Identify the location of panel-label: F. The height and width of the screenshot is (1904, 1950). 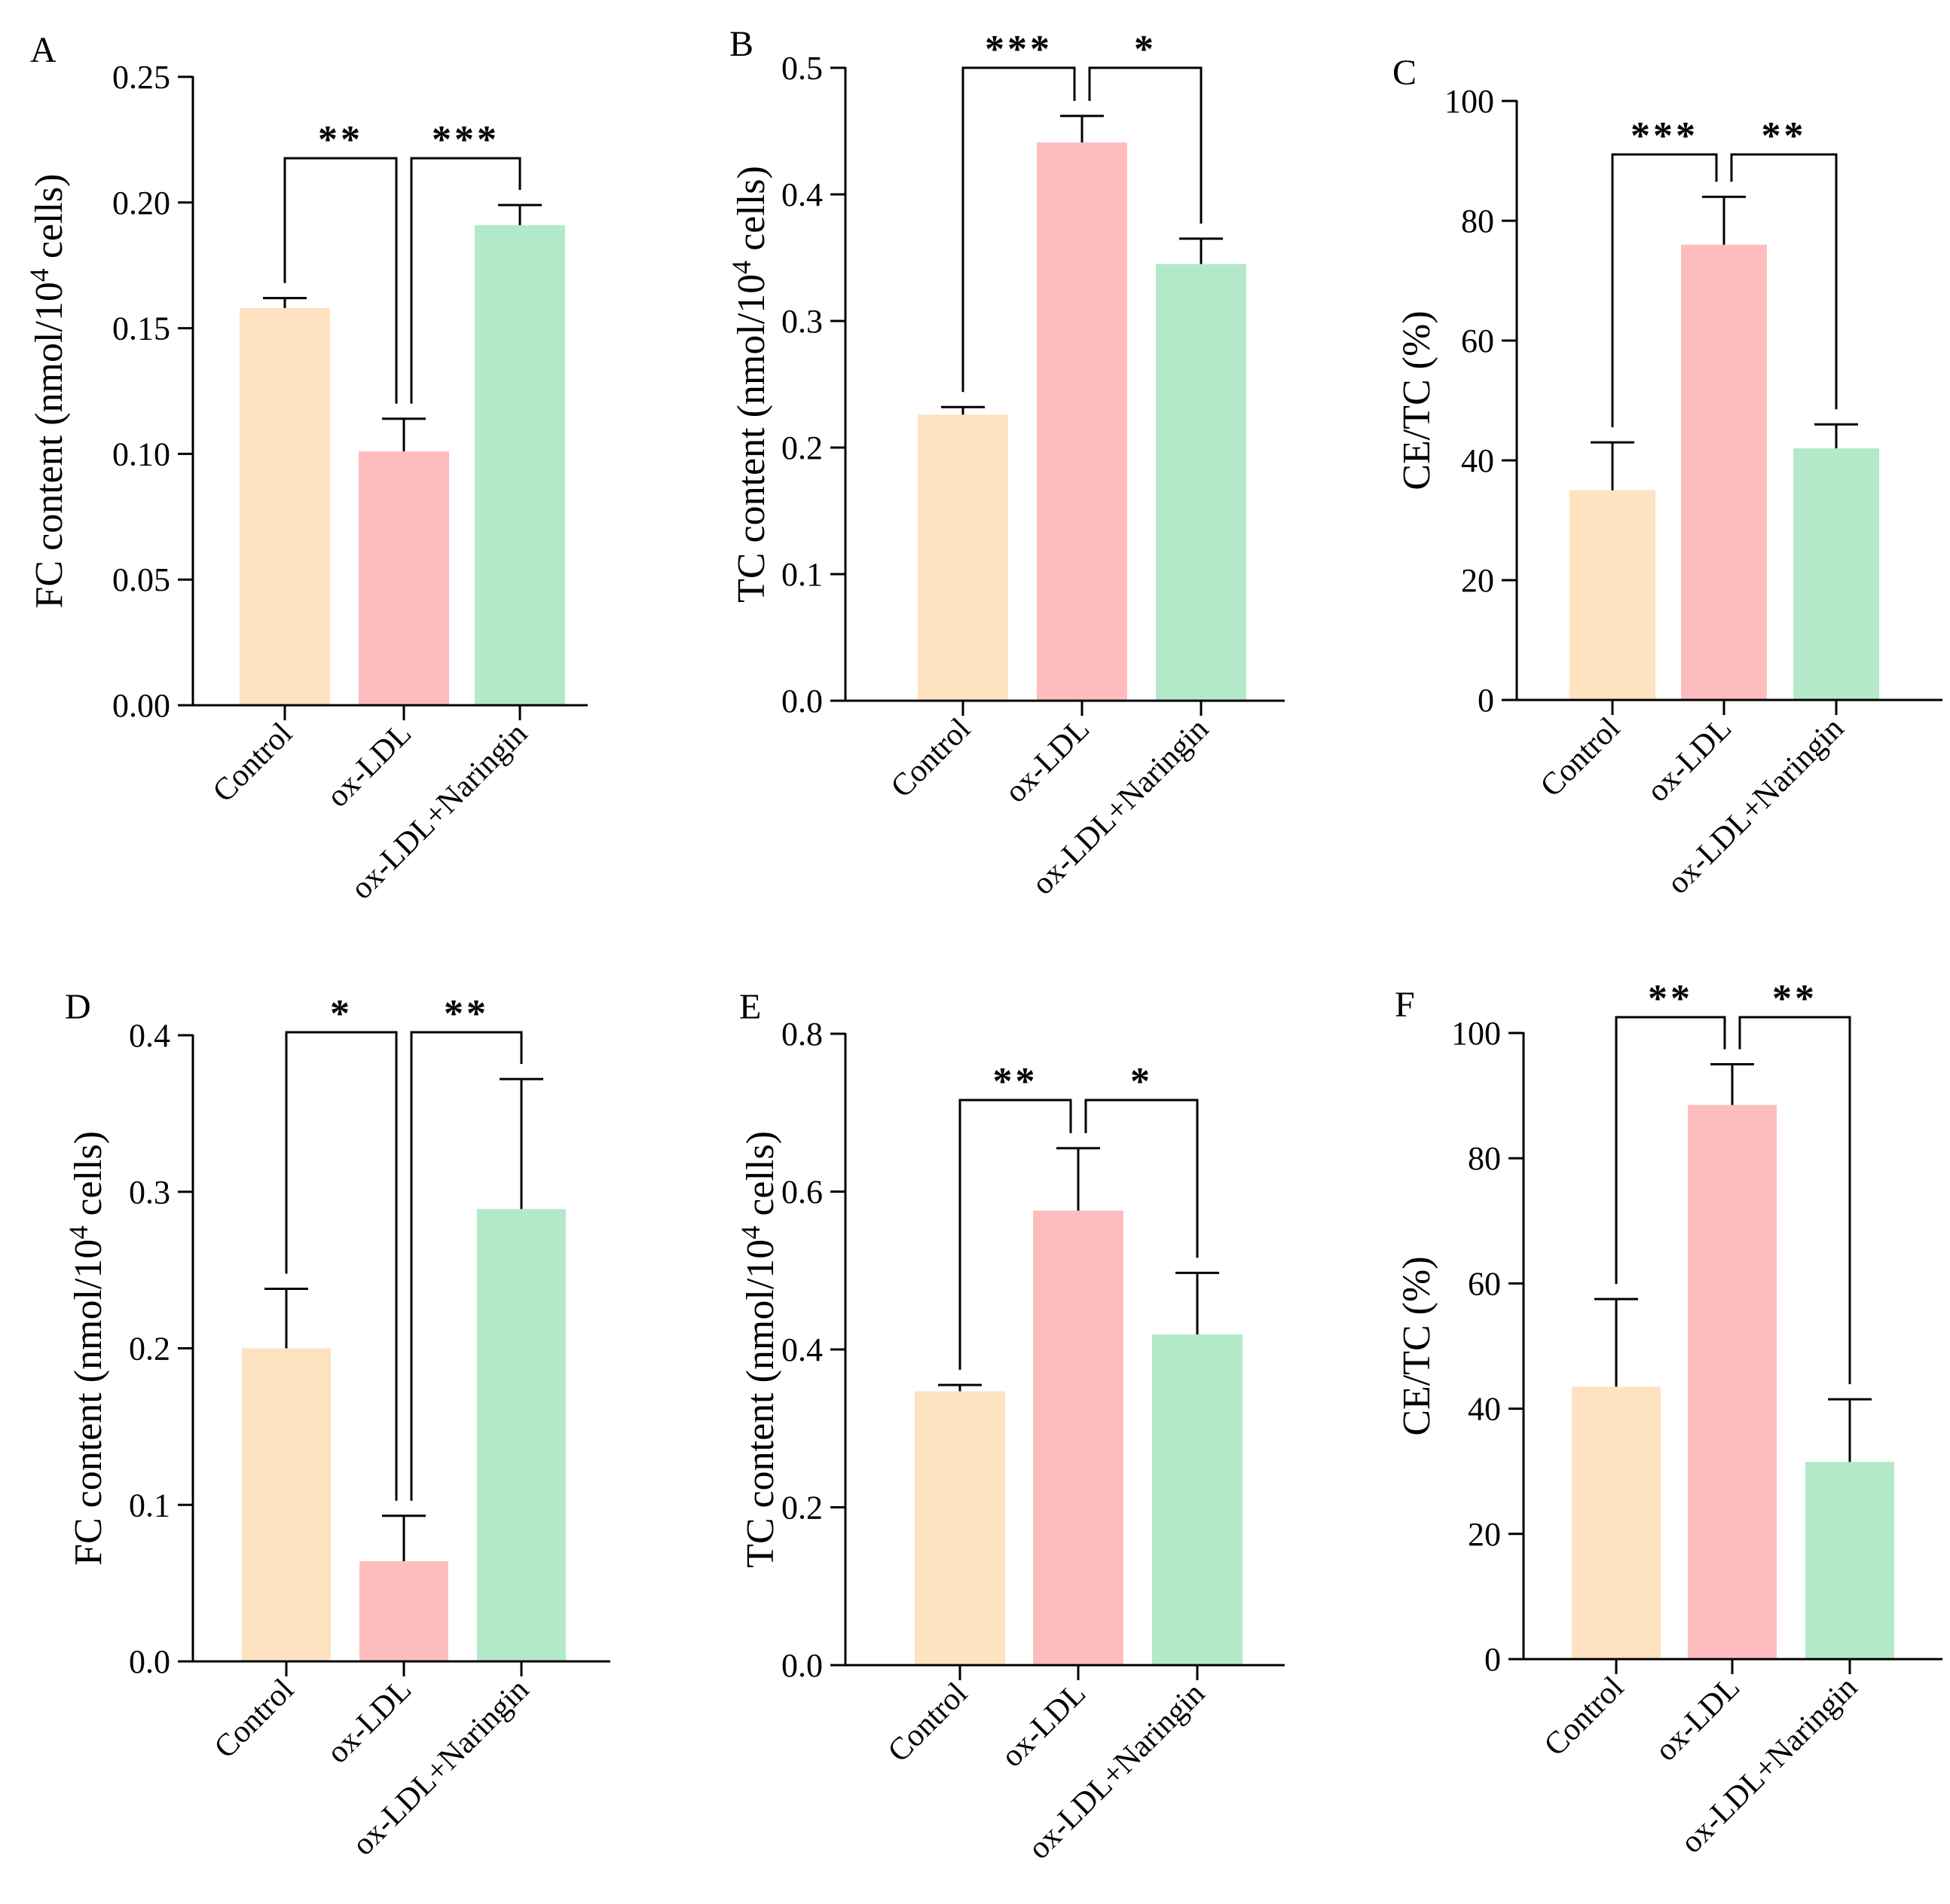
(1405, 1005).